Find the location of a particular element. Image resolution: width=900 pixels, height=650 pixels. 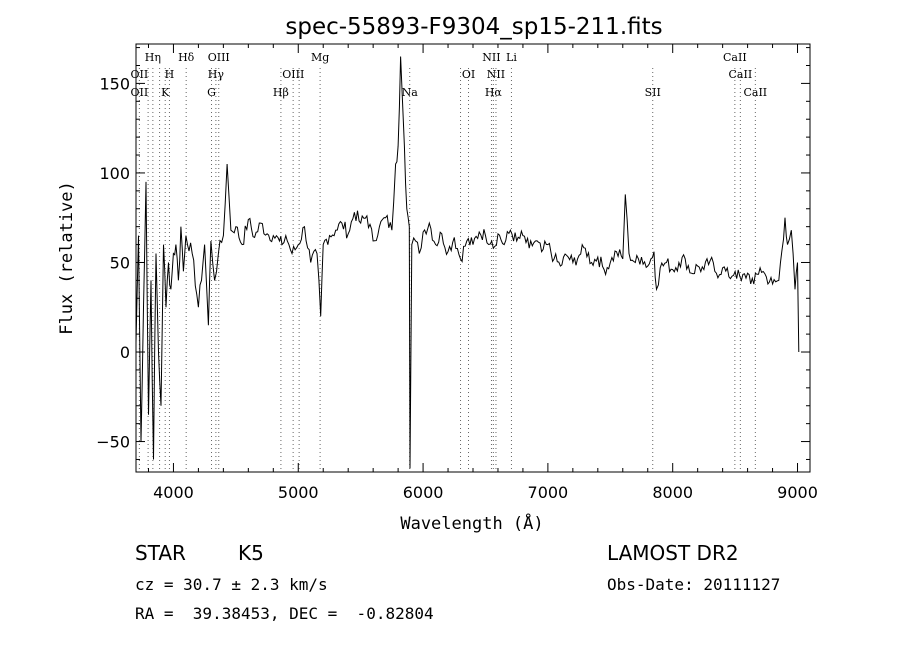

y-axis-label: Flux (relative) is located at coordinates (67, 258).